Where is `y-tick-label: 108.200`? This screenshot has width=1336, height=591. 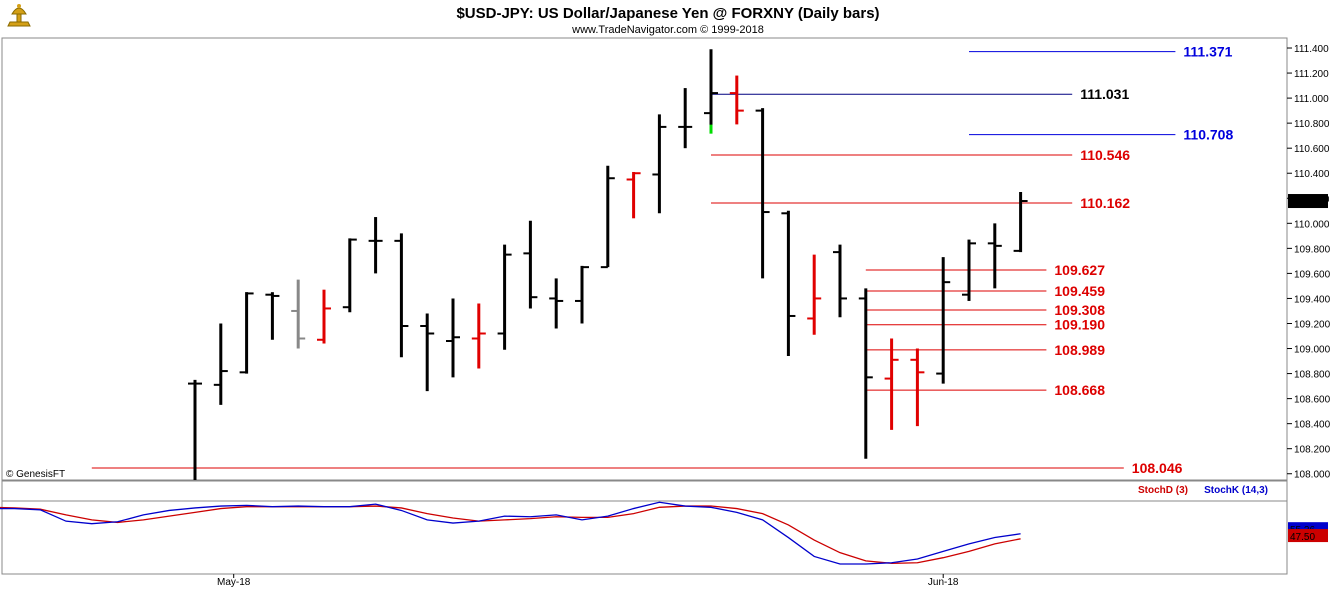
y-tick-label: 108.200 is located at coordinates (1312, 450).